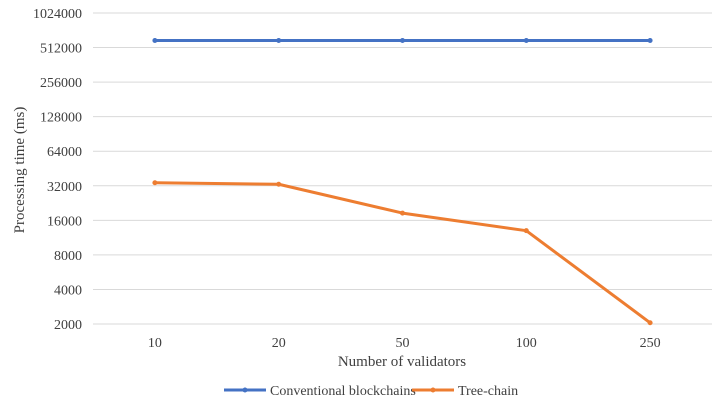 The image size is (720, 405). I want to click on y-tick-label-1024000: 1024000, so click(57, 14).